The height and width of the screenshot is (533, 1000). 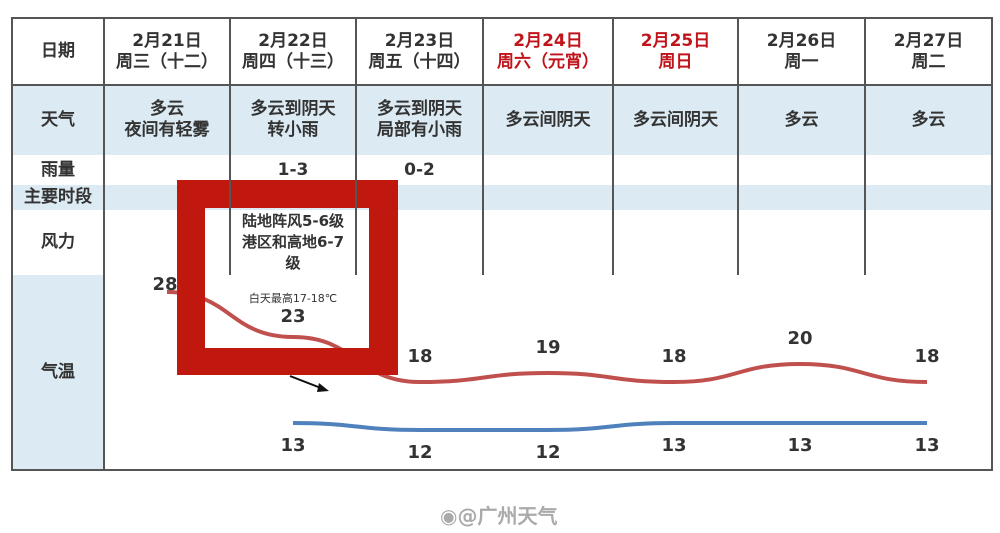 I want to click on day-date: 2月26日, so click(x=801, y=40).